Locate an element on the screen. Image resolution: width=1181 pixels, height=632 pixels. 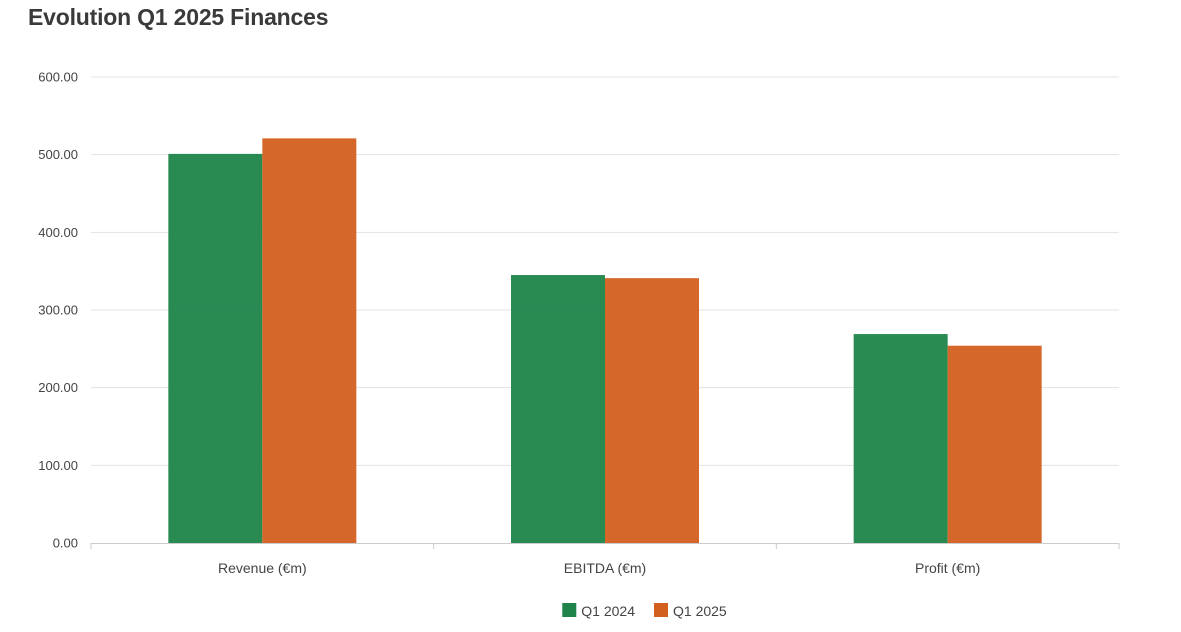
y-tick-label: 400.00 is located at coordinates (58, 232).